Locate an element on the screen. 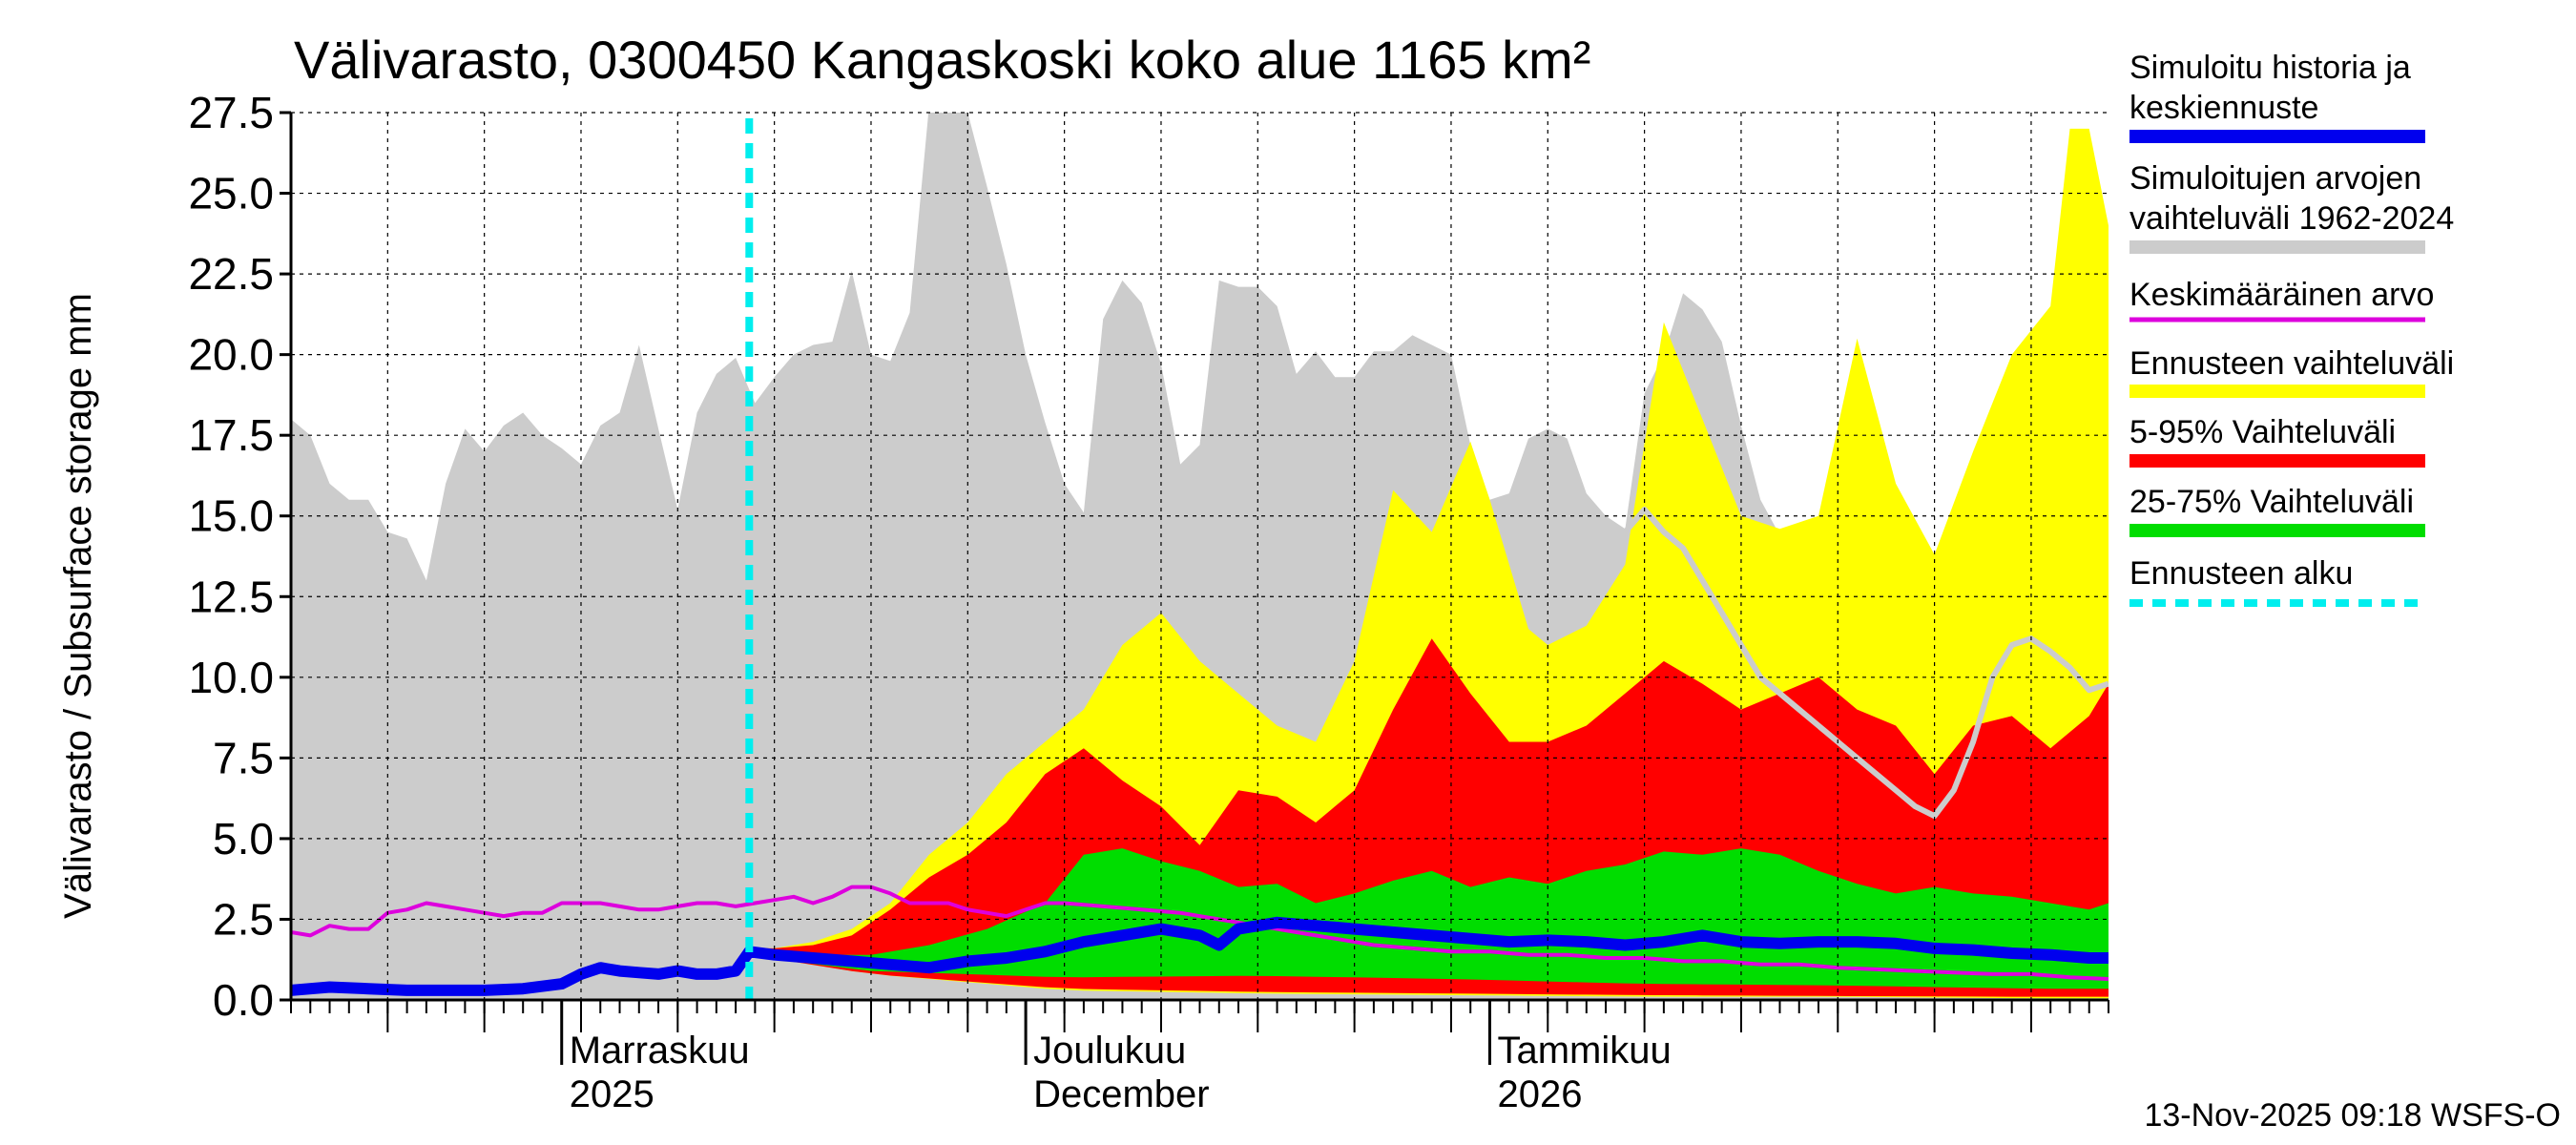 The height and width of the screenshot is (1145, 2576). mean-value-line is located at coordinates (1200, 933).